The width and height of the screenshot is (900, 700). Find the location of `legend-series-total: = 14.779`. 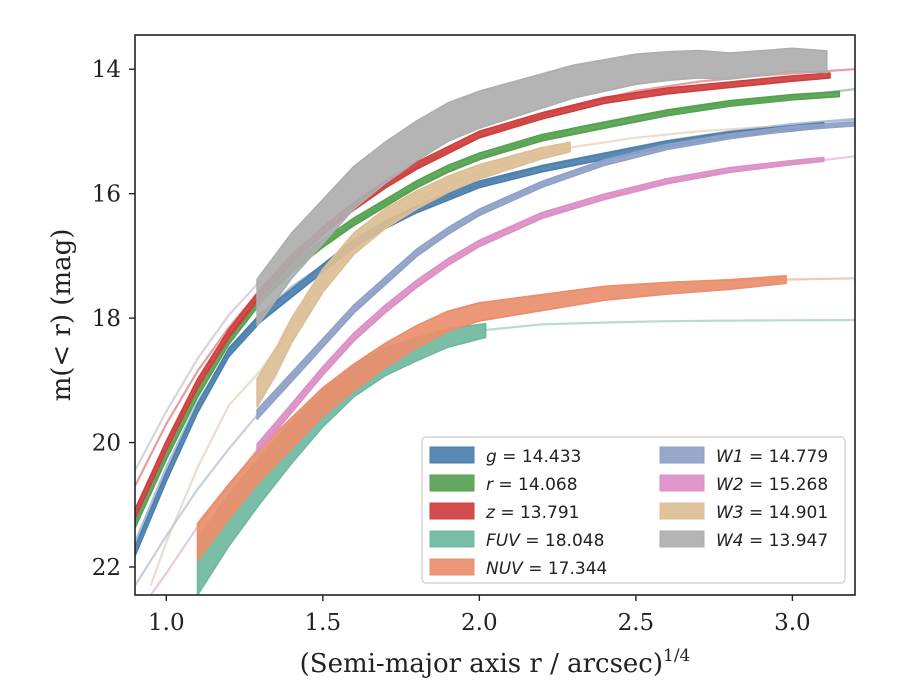

legend-series-total: = 14.779 is located at coordinates (786, 457).